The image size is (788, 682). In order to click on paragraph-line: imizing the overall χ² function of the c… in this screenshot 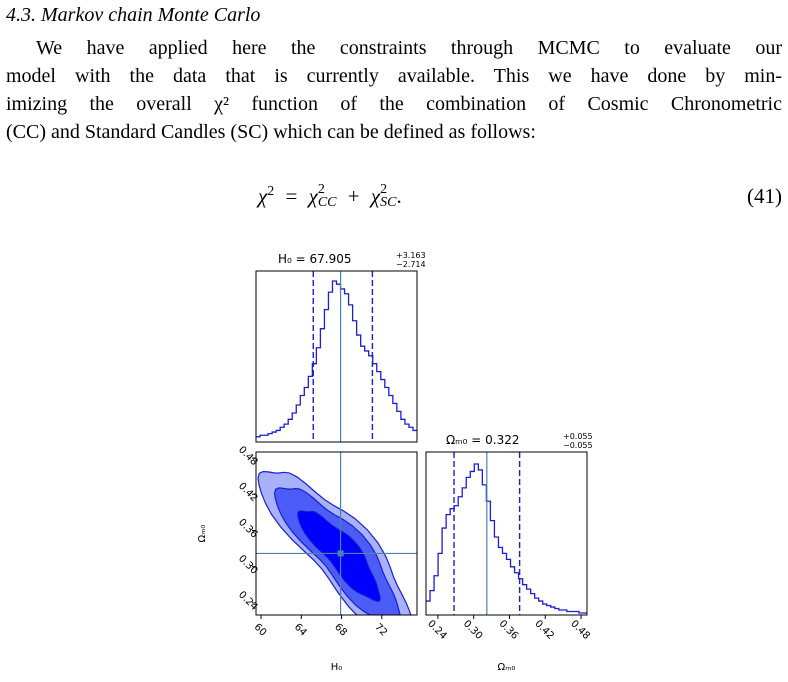, I will do `click(394, 104)`.